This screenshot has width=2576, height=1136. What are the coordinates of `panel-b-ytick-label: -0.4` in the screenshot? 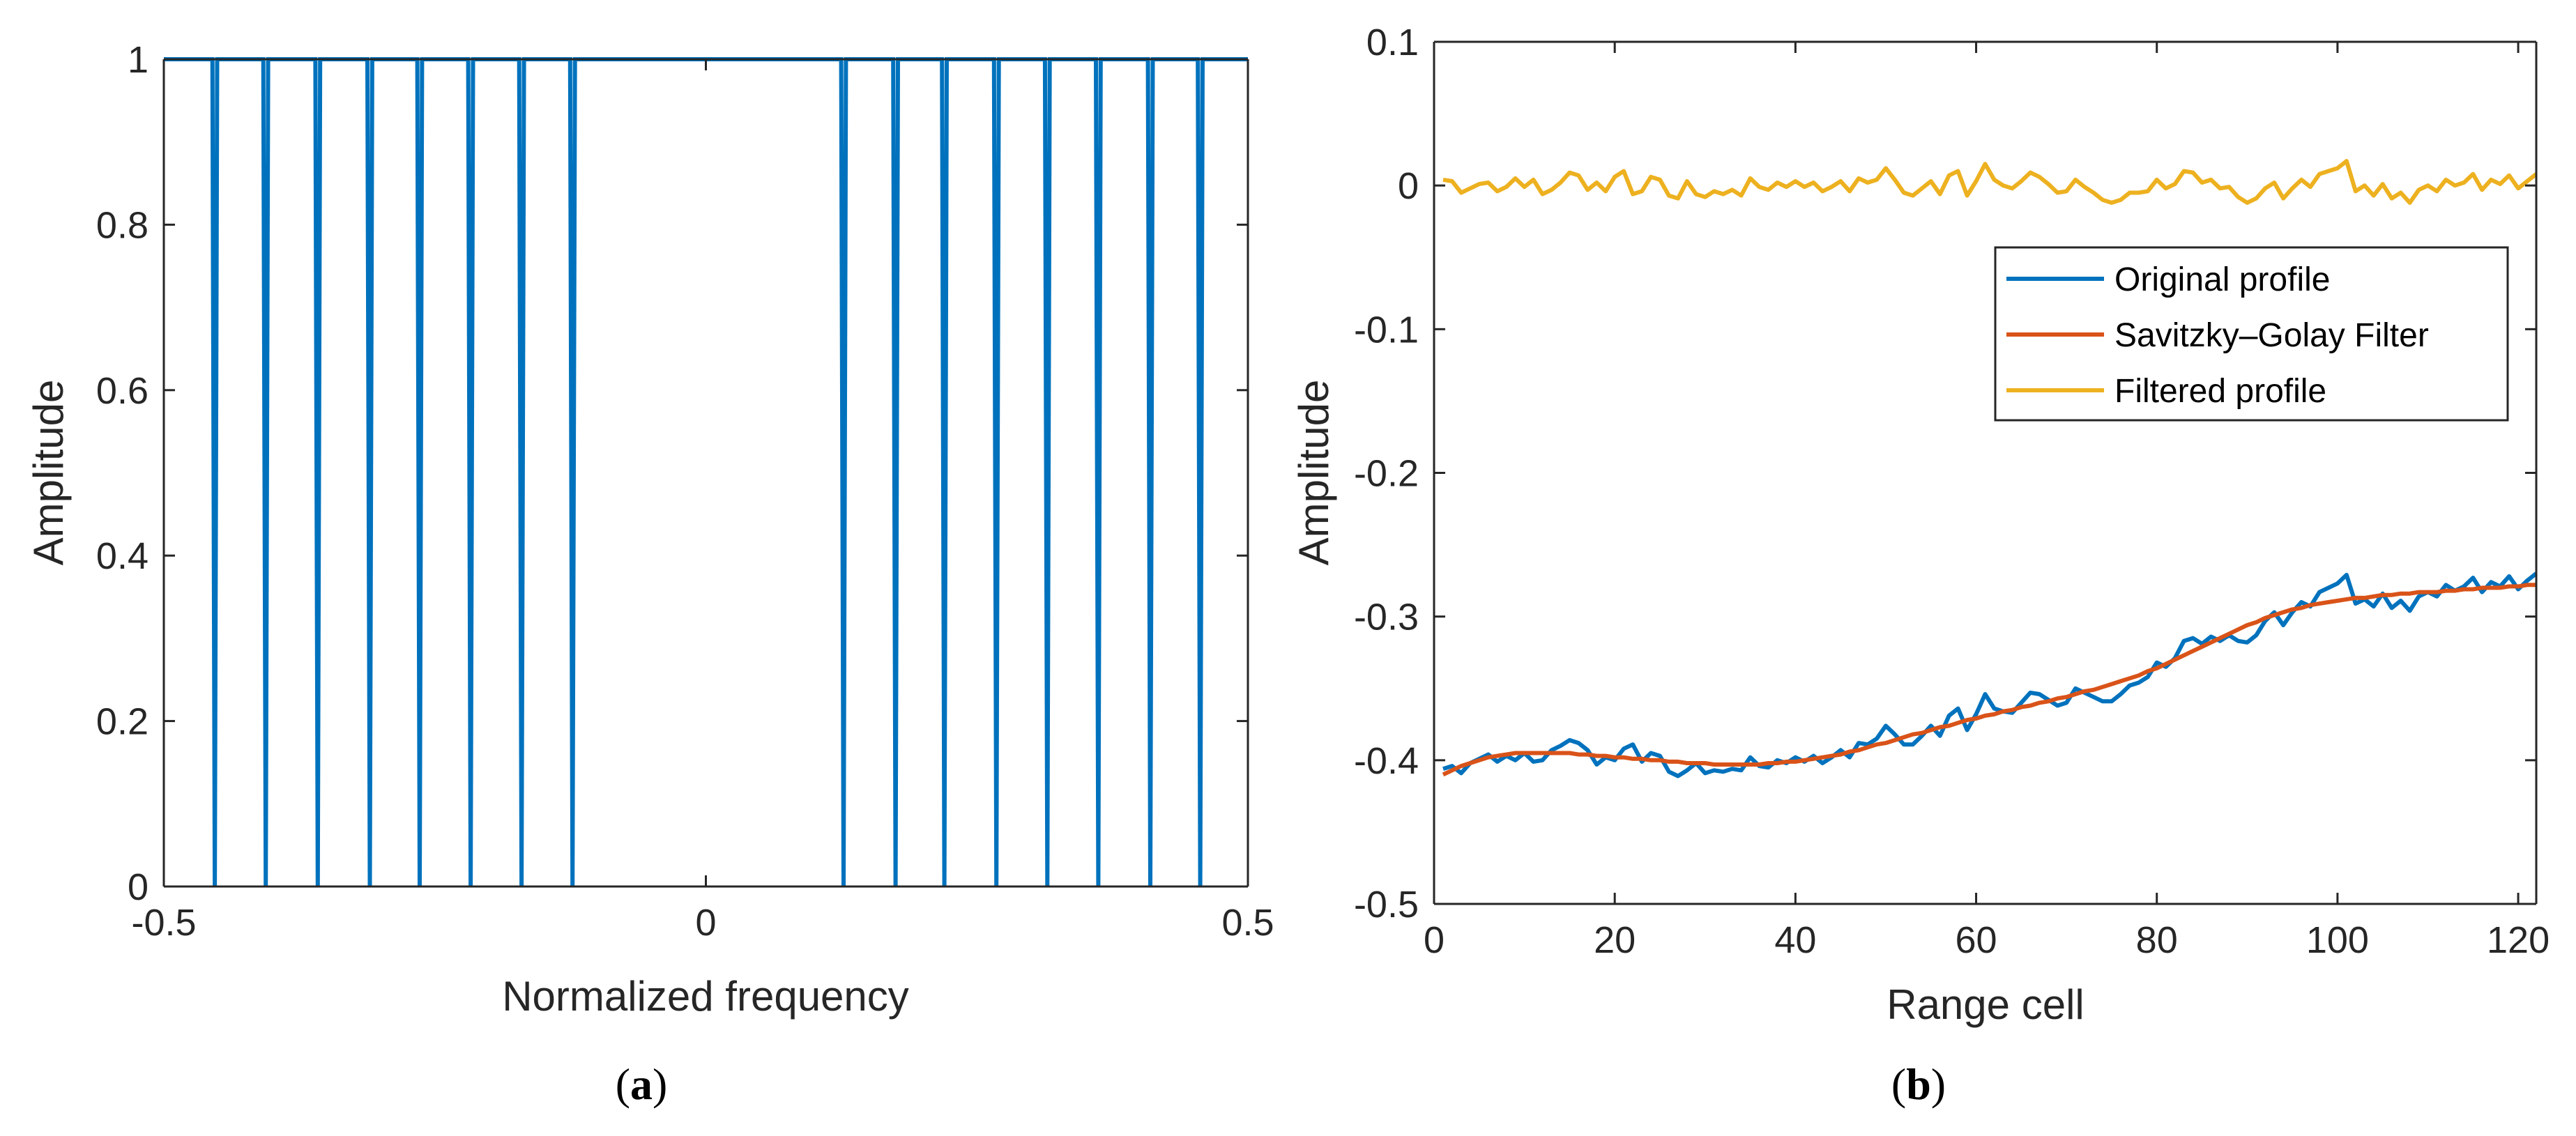 It's located at (1387, 761).